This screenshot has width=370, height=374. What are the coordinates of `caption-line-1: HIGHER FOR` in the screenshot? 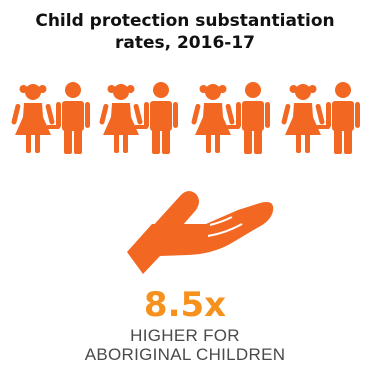 It's located at (185, 335).